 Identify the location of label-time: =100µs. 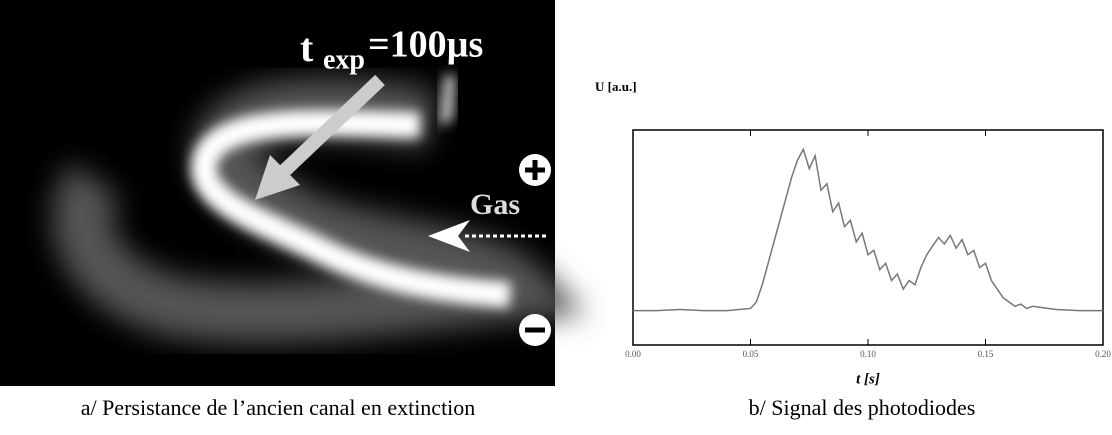
(425, 45).